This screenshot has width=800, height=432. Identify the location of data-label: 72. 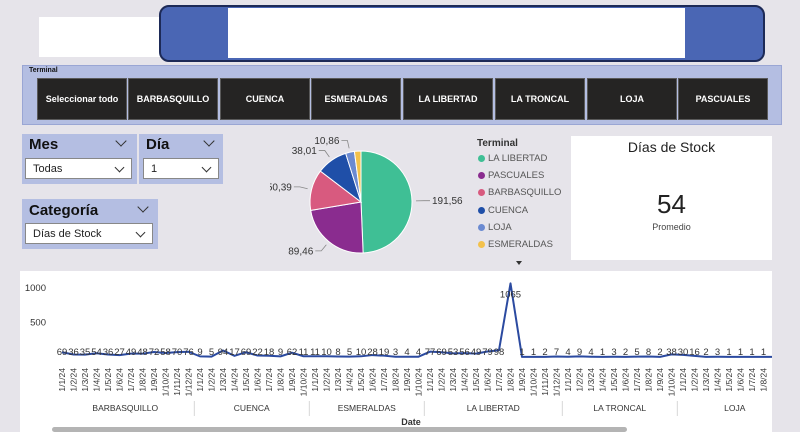
(154, 352).